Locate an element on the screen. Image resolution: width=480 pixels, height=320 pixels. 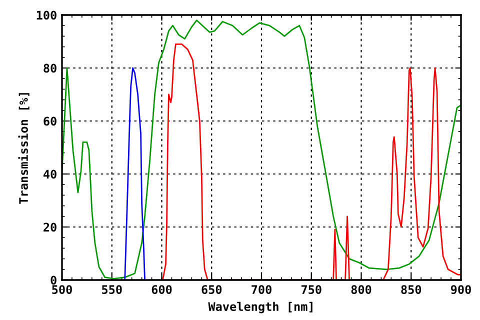
x-tick-label: 900 is located at coordinates (460, 289).